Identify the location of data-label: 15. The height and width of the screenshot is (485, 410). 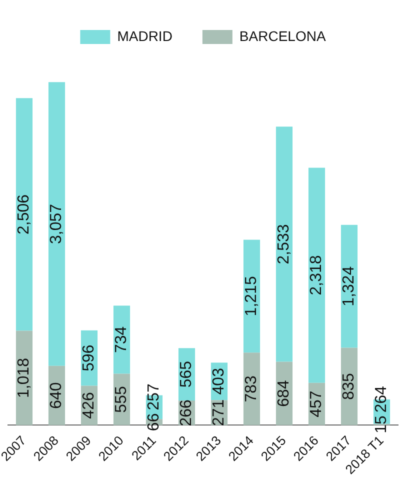
(381, 425).